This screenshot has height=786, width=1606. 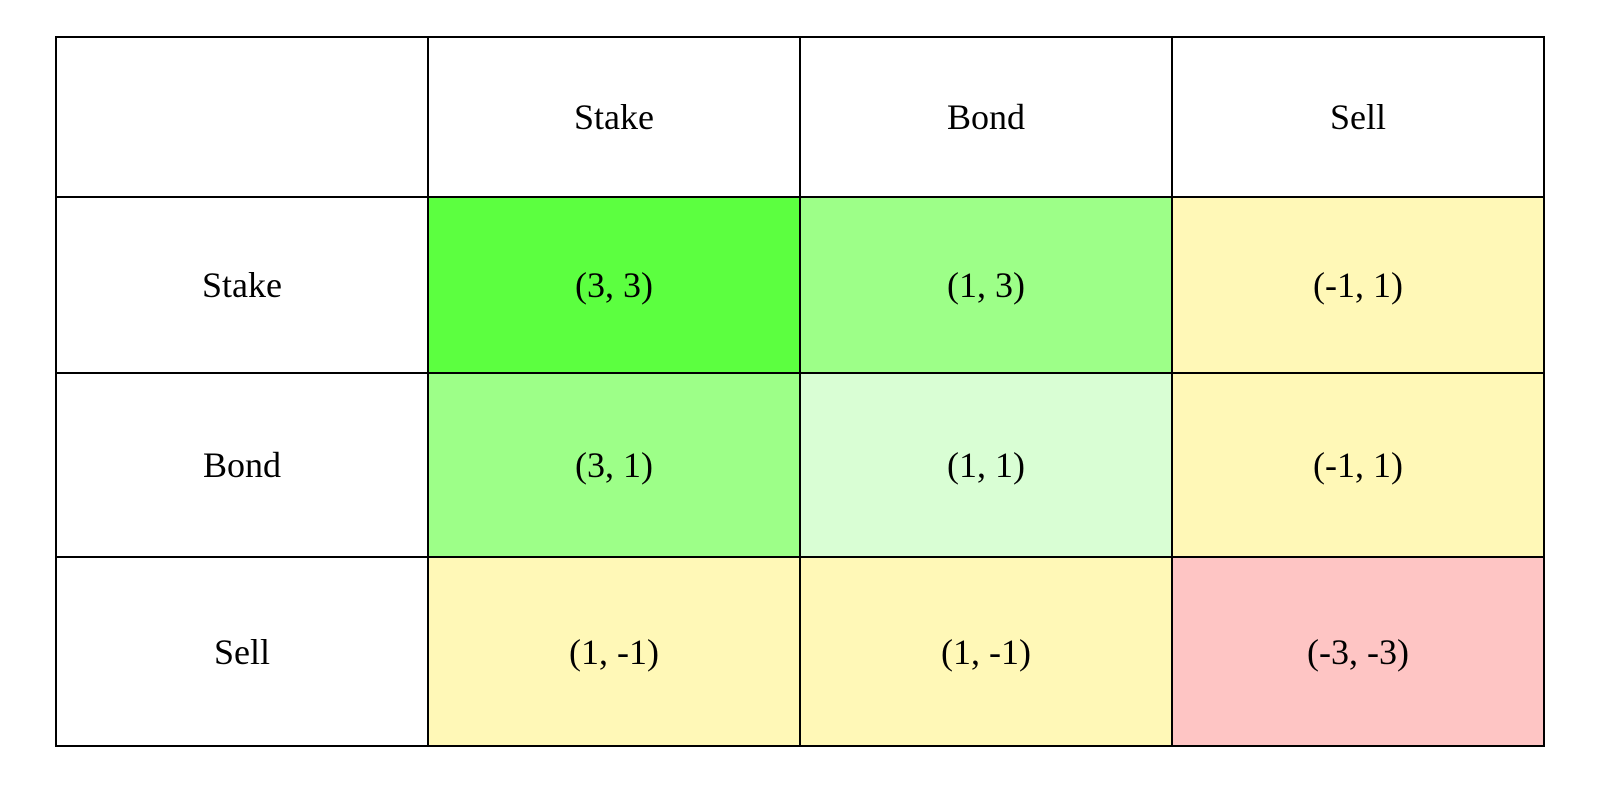 What do you see at coordinates (242, 285) in the screenshot?
I see `row-label-stake: Stake` at bounding box center [242, 285].